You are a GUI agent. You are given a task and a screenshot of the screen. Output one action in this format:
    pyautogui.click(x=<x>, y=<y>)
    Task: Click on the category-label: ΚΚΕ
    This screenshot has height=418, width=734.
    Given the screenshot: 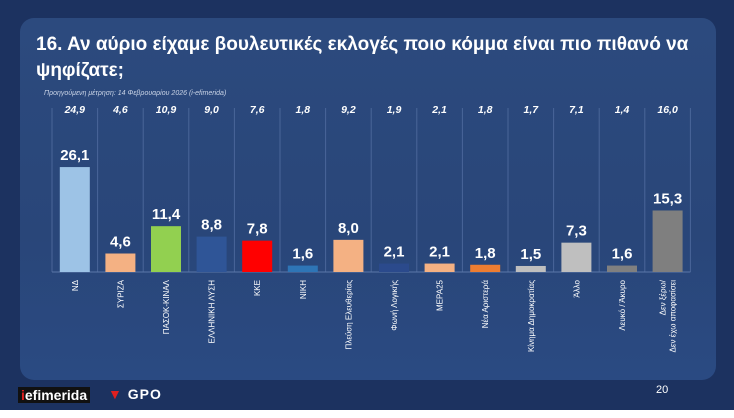 What is the action you would take?
    pyautogui.click(x=257, y=288)
    